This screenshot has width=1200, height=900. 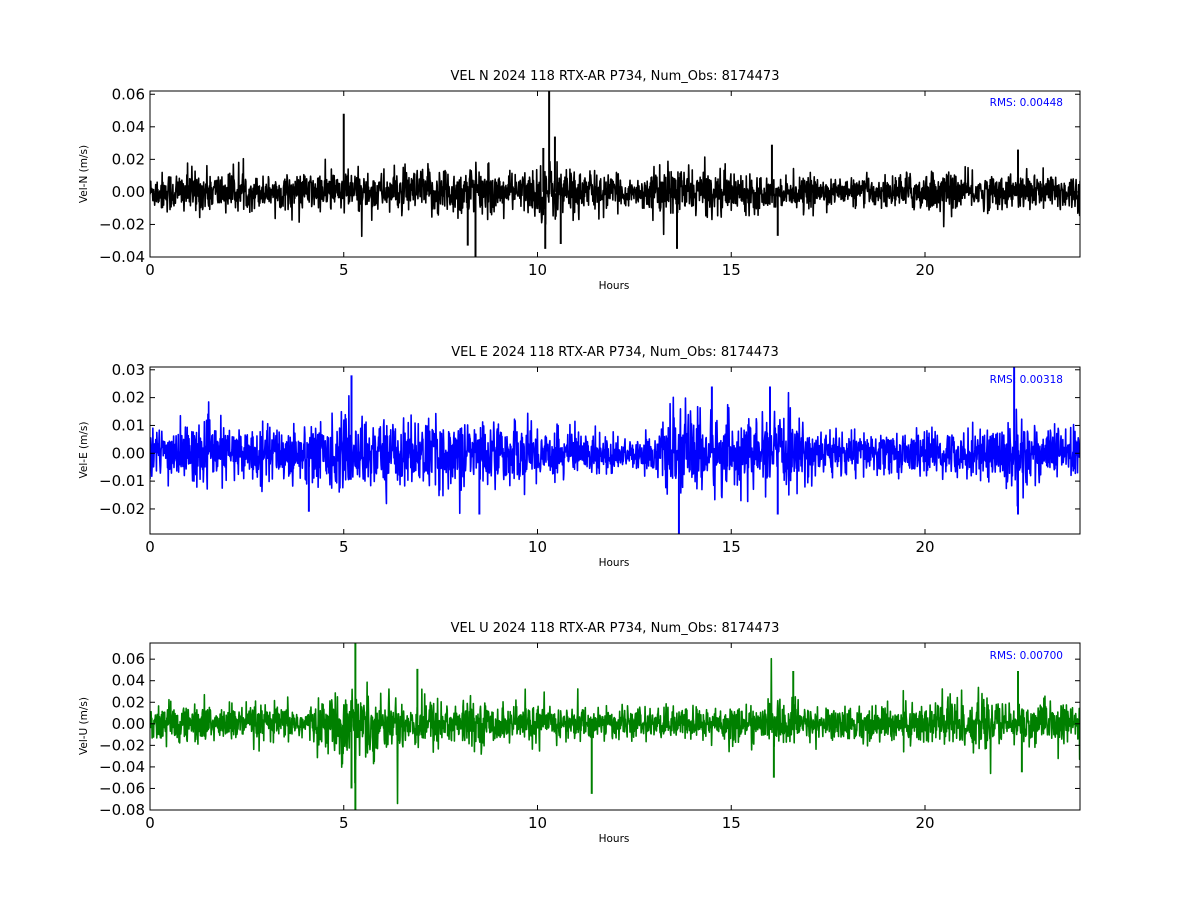 What do you see at coordinates (1026, 380) in the screenshot?
I see `rms-annotation: RMS: 0.00318` at bounding box center [1026, 380].